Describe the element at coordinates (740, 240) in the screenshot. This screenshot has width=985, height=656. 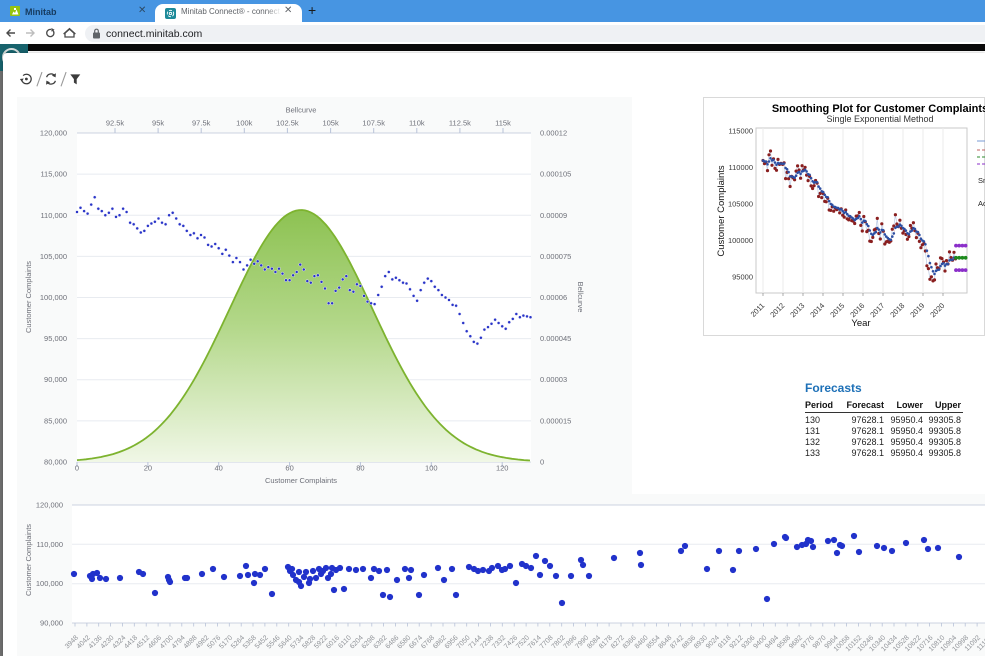
I see `svg-text: 100000` at that location.